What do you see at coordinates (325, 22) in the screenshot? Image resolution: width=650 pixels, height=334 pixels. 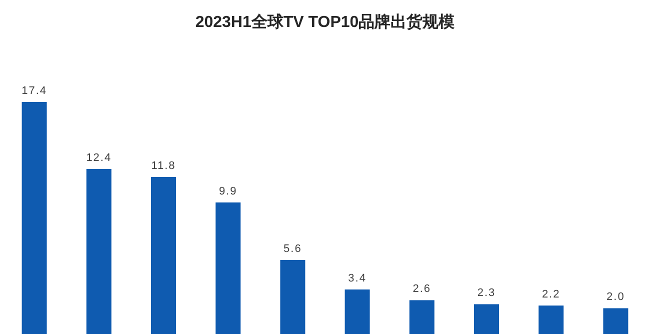 I see `title: 2023H1全球TV TOP10品牌出货规模` at bounding box center [325, 22].